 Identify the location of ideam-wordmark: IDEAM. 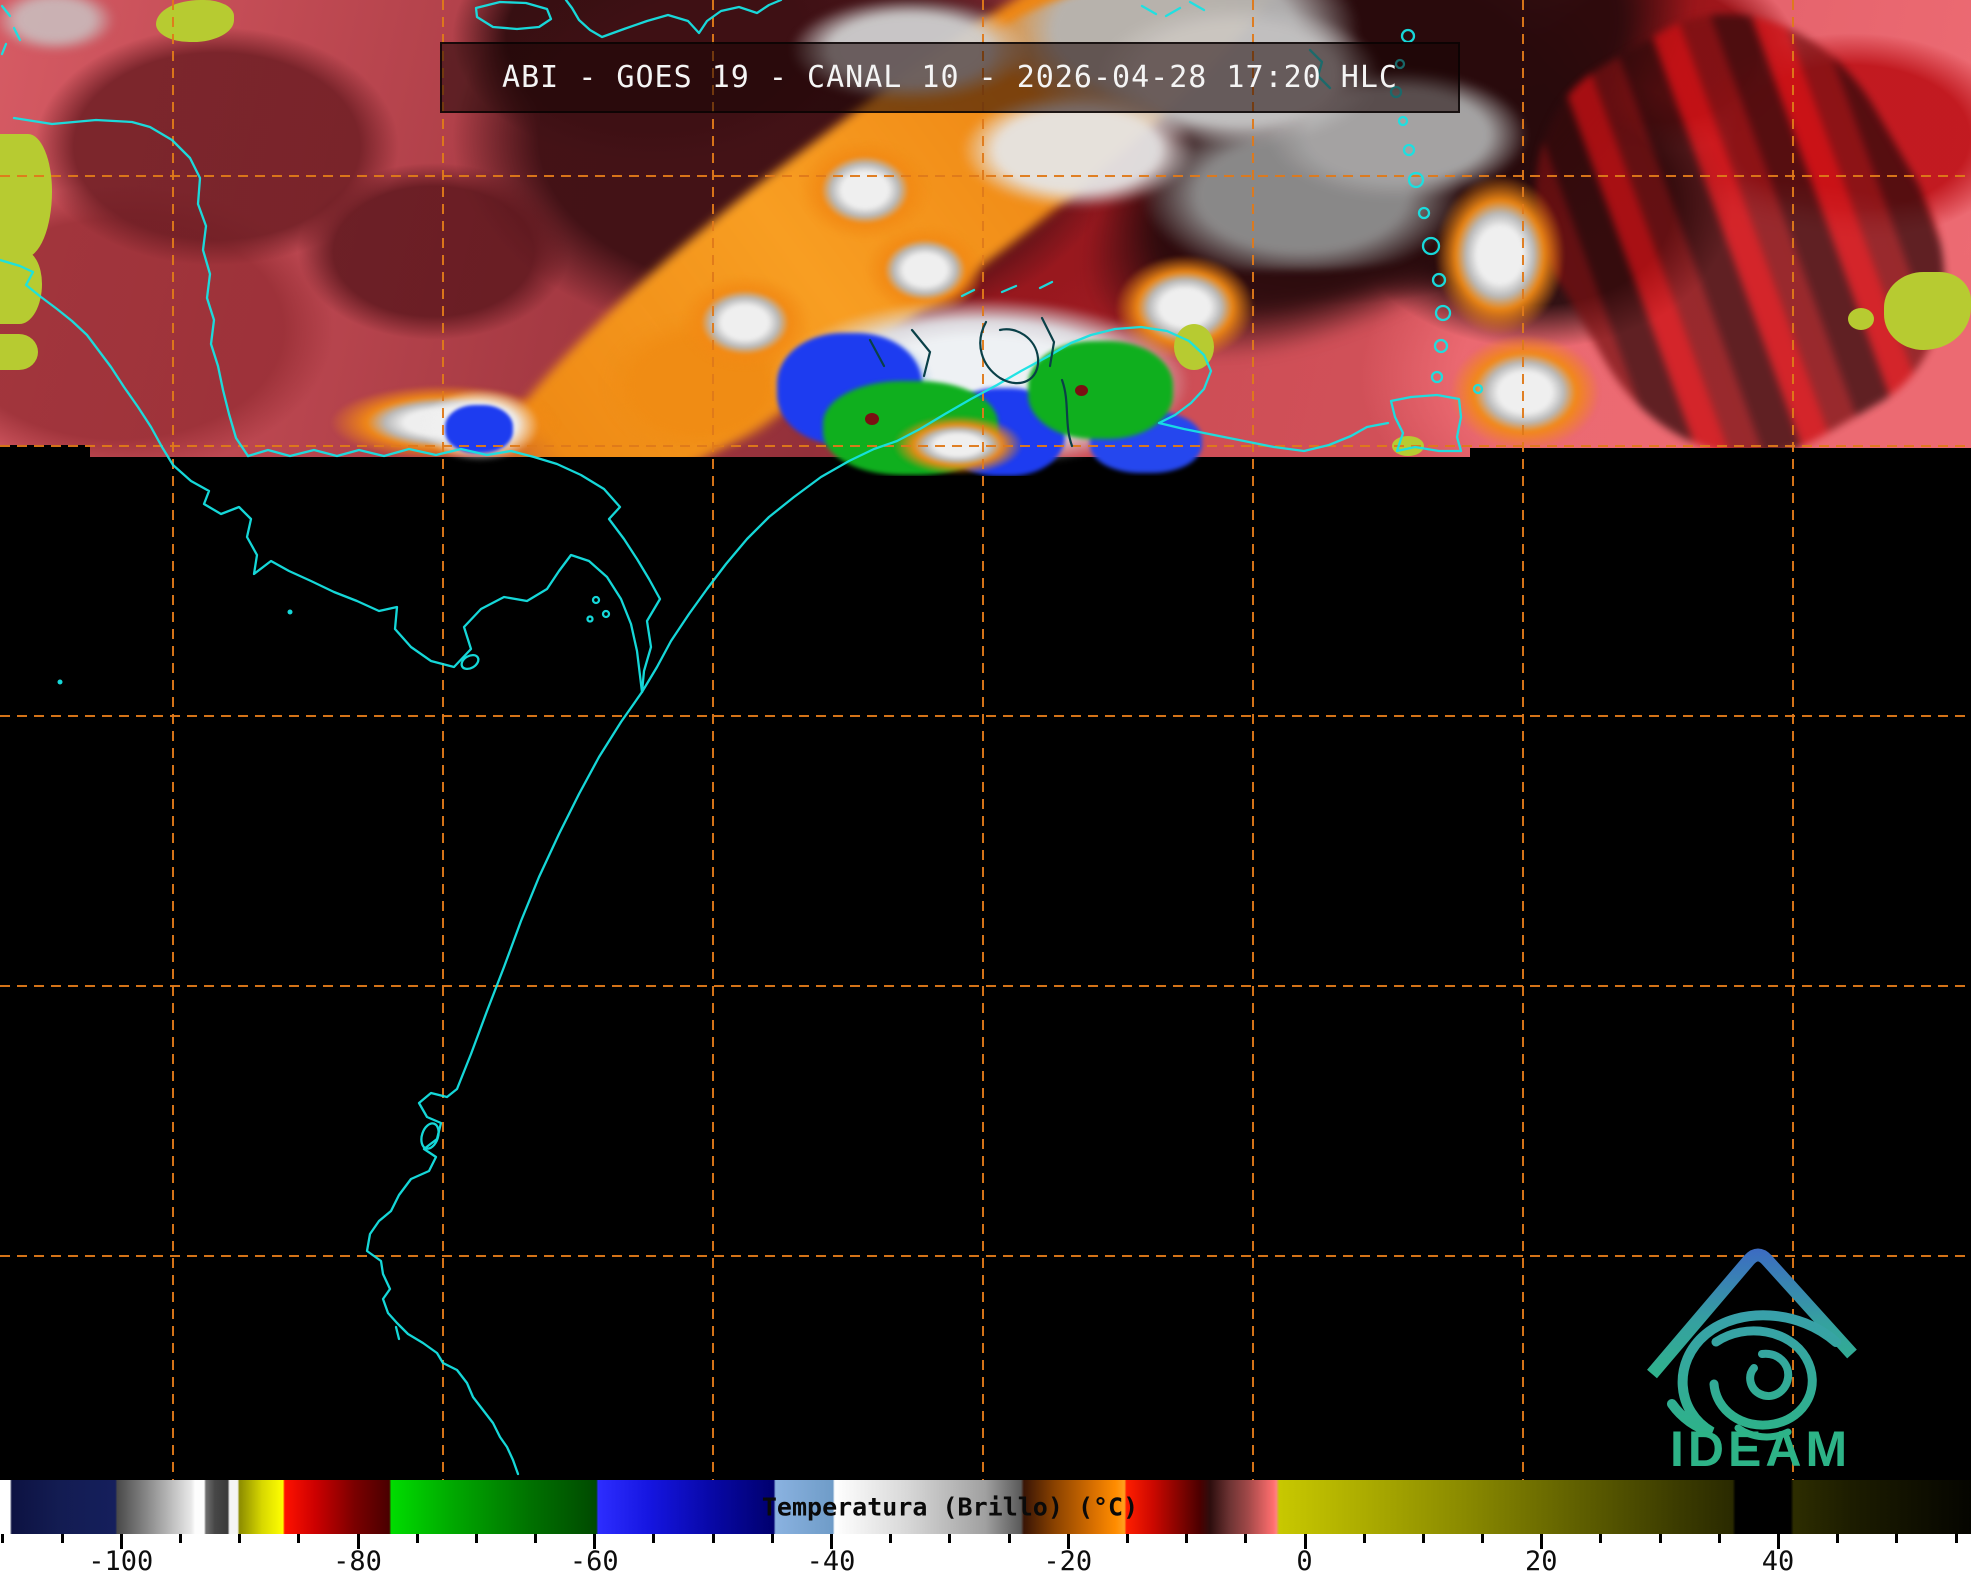
(1761, 1449).